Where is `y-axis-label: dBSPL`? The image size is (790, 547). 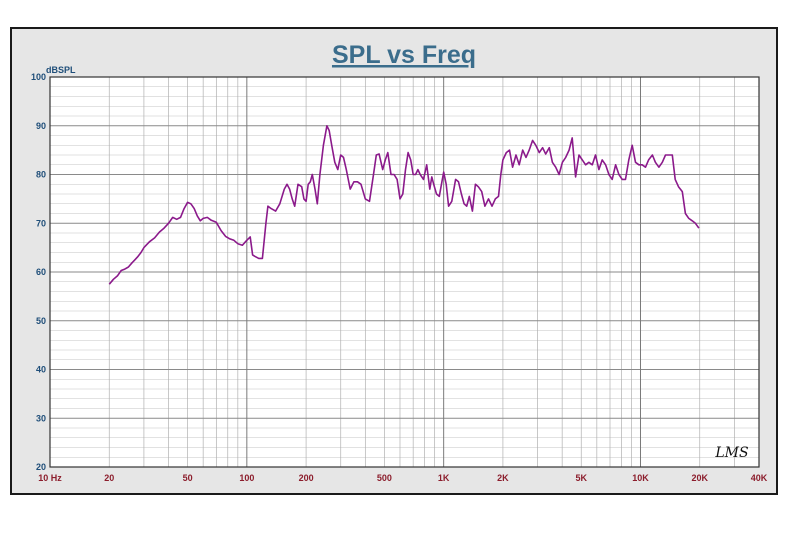 y-axis-label: dBSPL is located at coordinates (61, 70).